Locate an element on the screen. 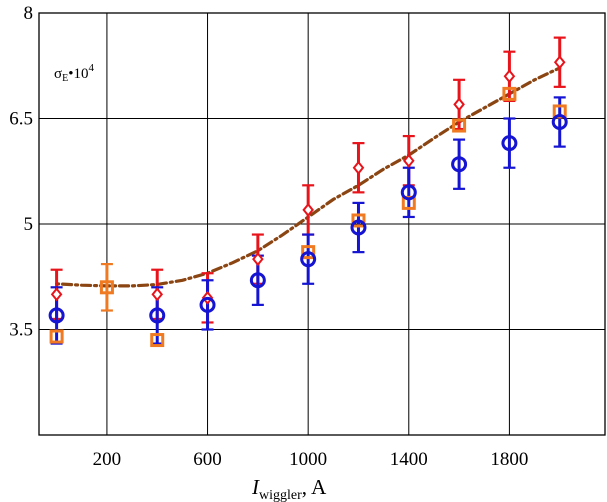 This screenshot has width=607, height=502. x-tick-label: 1800 is located at coordinates (509, 459).